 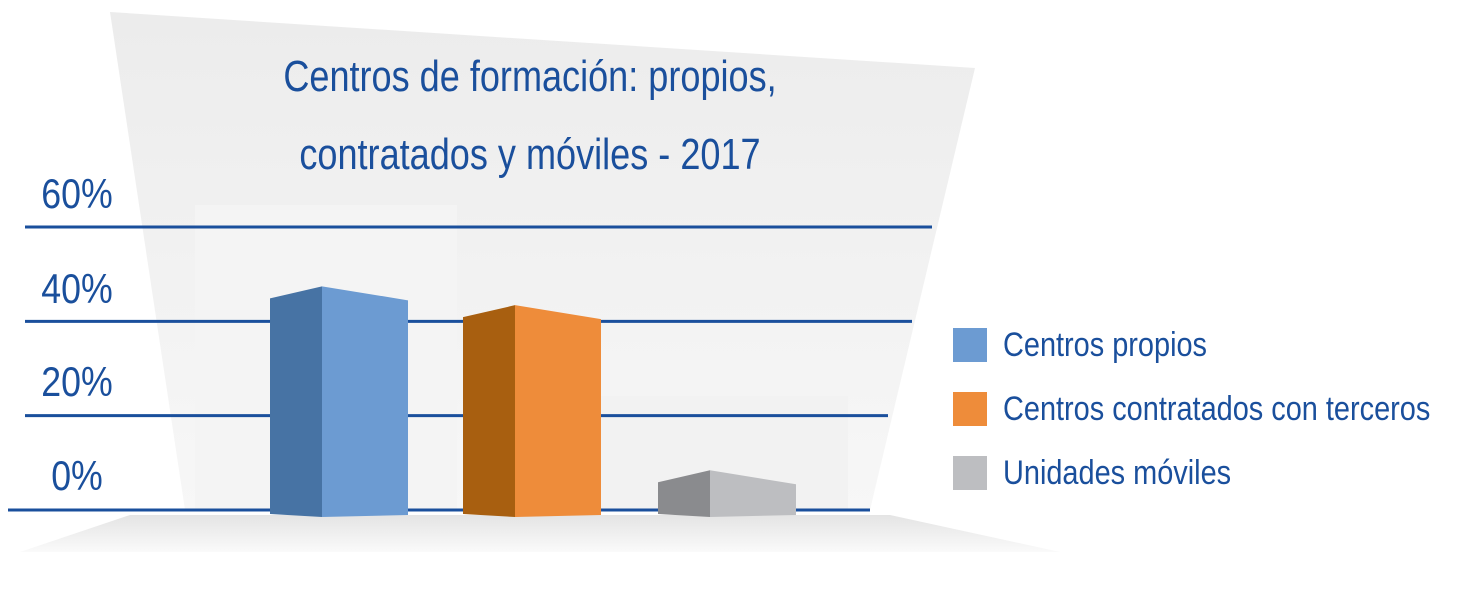 I want to click on legend-item-centros-propios: Centros propios, so click(x=1208, y=345).